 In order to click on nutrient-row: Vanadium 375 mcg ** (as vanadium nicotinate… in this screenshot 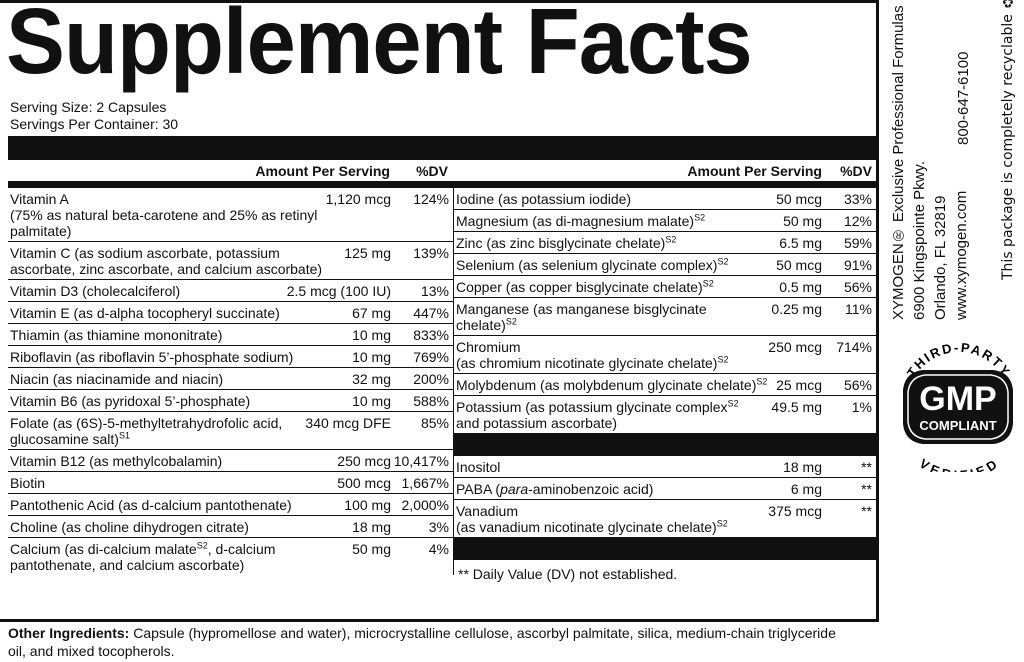, I will do `click(665, 519)`.